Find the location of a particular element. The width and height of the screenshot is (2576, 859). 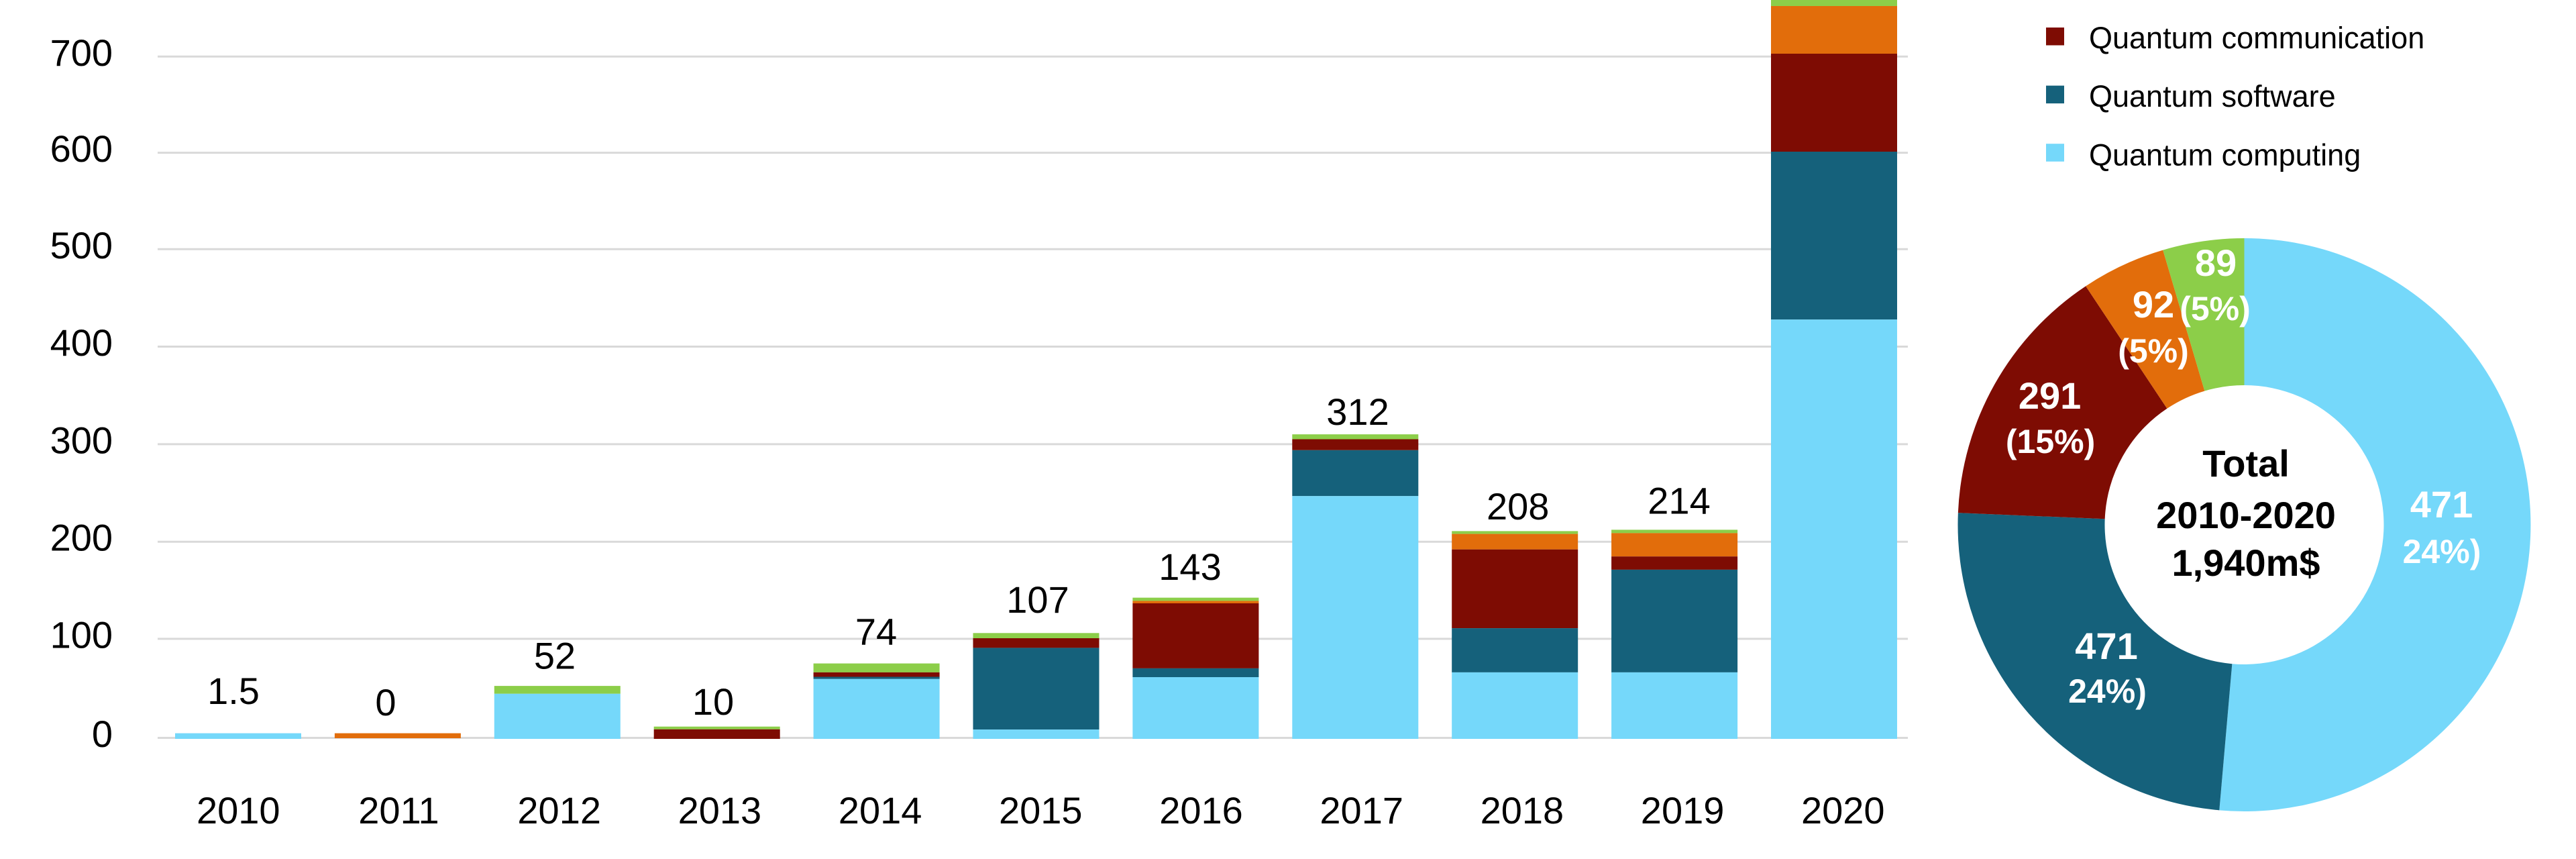

svg-text: 2014 is located at coordinates (880, 810).